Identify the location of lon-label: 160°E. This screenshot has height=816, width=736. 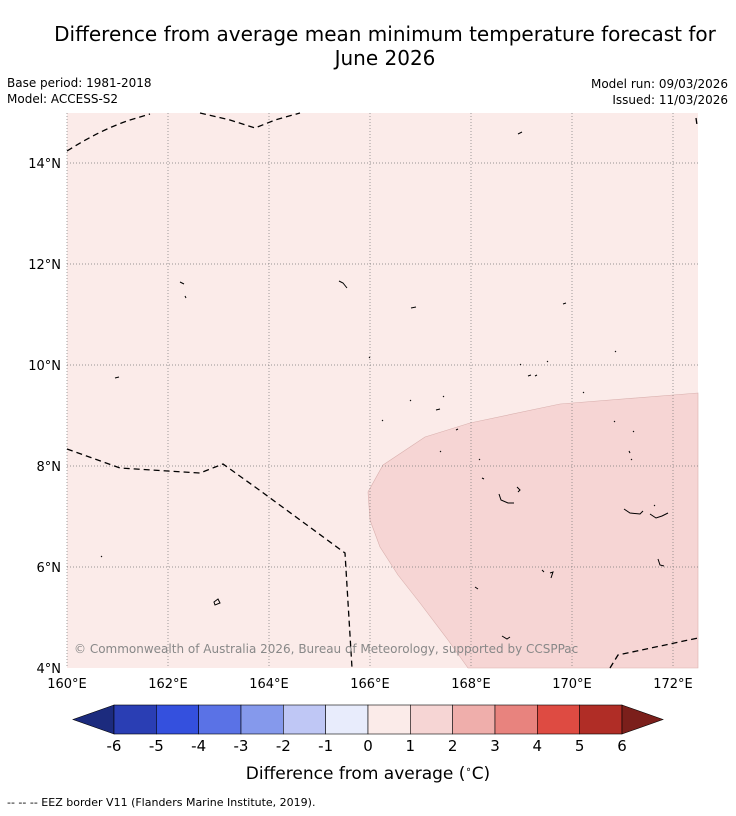
(67, 684).